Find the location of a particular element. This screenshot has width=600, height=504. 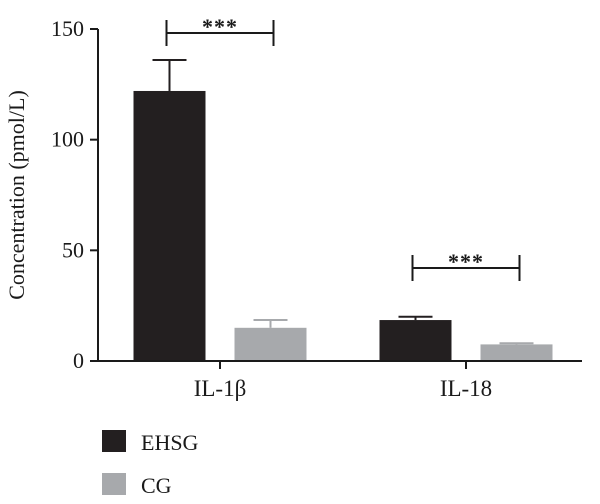

x-ticks-group: IL-1β IL-18 is located at coordinates (343, 381).